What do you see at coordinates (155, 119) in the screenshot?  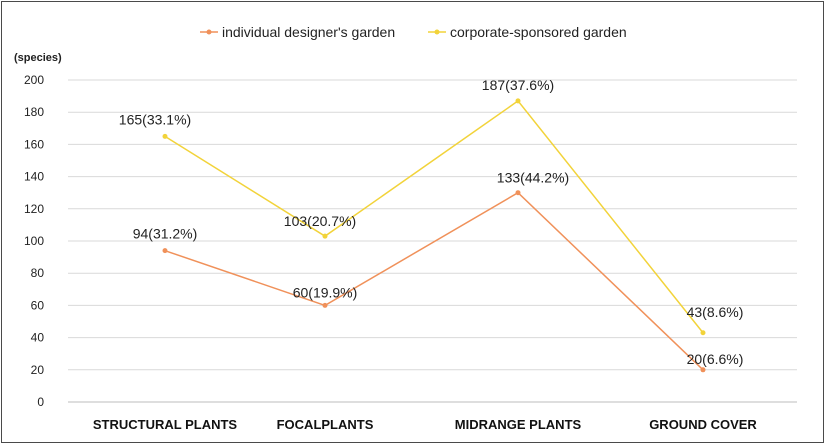 I see `data-label: 165(33.1%)` at bounding box center [155, 119].